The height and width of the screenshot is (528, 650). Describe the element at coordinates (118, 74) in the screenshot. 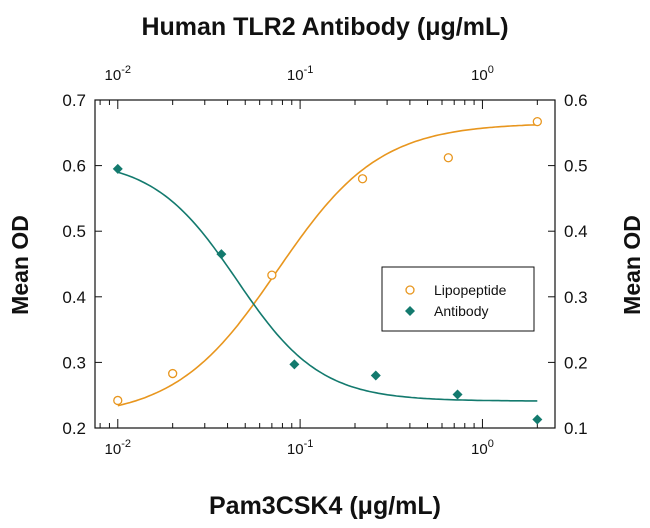

I see `x-top-tick-label: 10⁻²` at that location.